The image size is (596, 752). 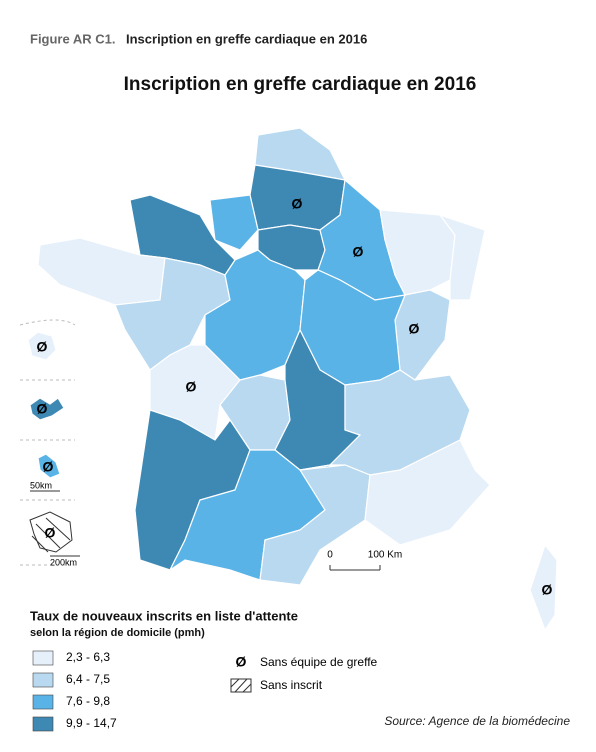 What do you see at coordinates (330, 555) in the screenshot?
I see `scale-start: 0` at bounding box center [330, 555].